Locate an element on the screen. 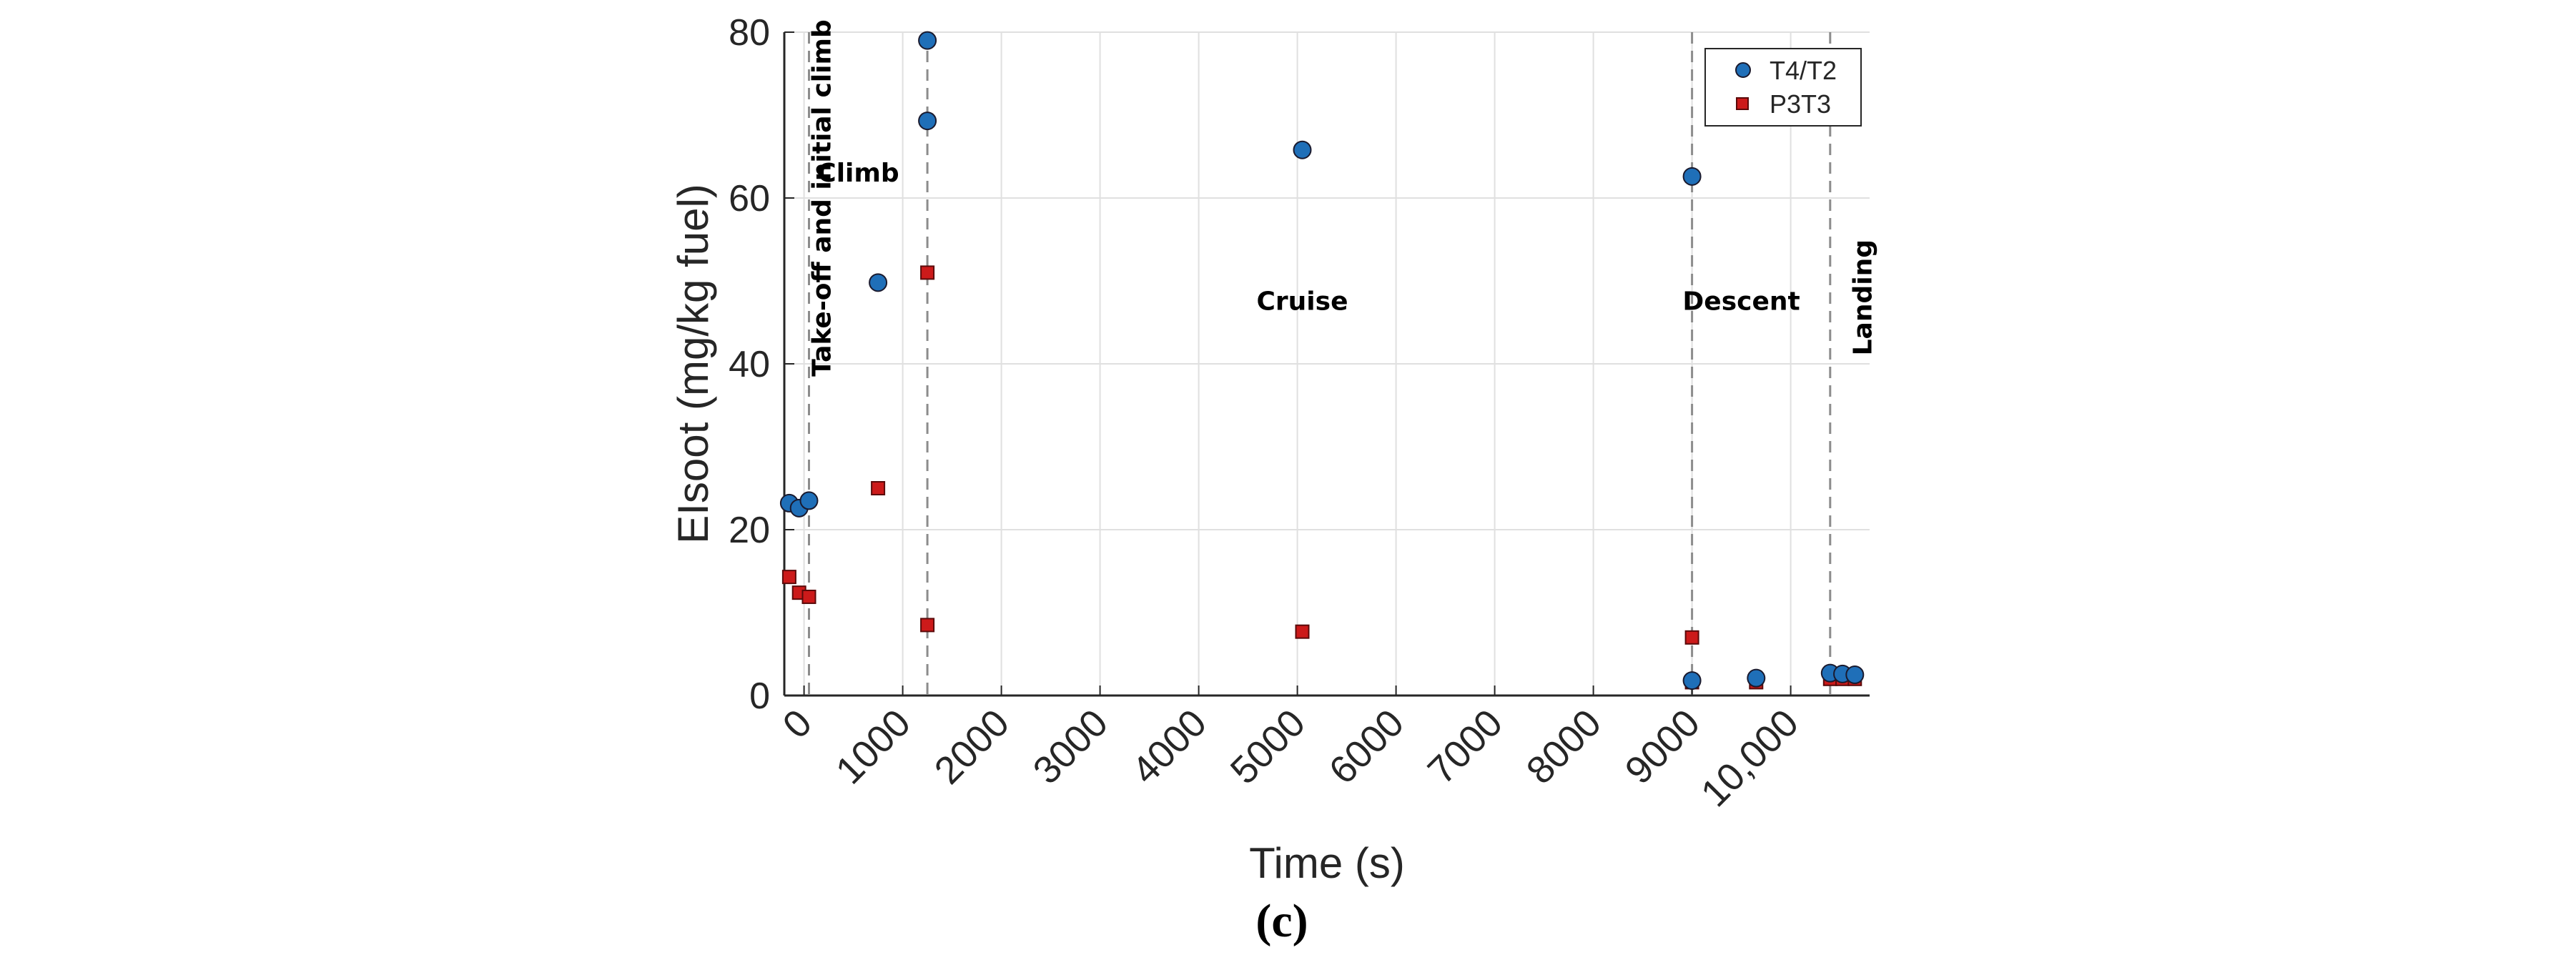 The height and width of the screenshot is (975, 2576). x-tick-label-2: 2000 is located at coordinates (972, 747).